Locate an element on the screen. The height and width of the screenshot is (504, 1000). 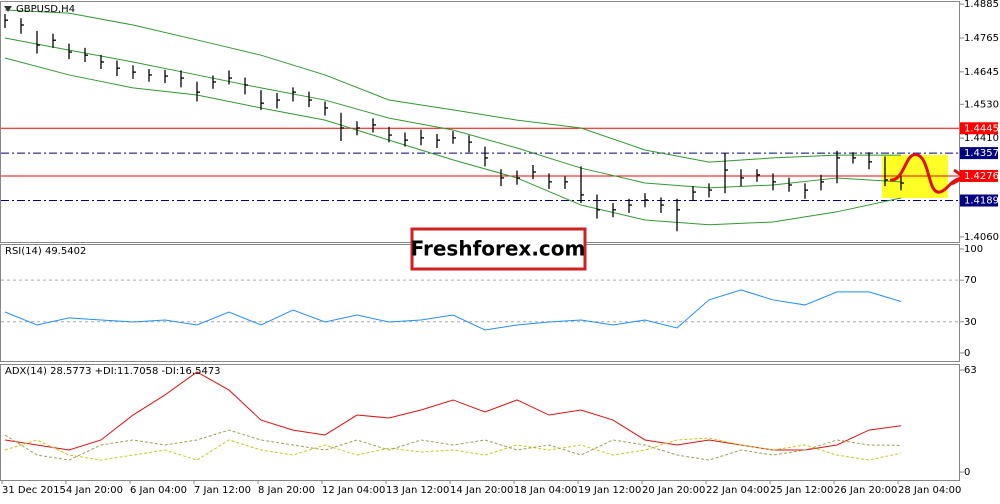
level-label: 1.4357 is located at coordinates (981, 153).